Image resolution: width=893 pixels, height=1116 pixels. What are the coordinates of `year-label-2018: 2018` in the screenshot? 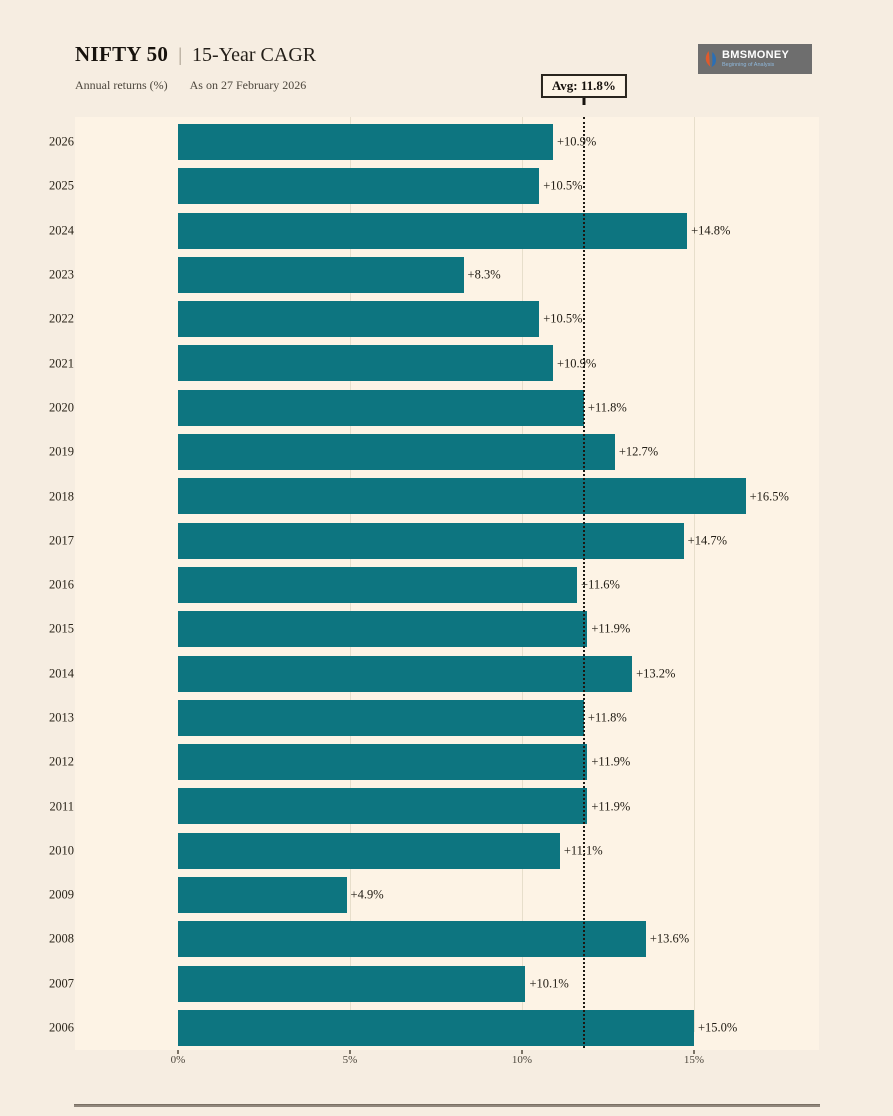 It's located at (61, 496).